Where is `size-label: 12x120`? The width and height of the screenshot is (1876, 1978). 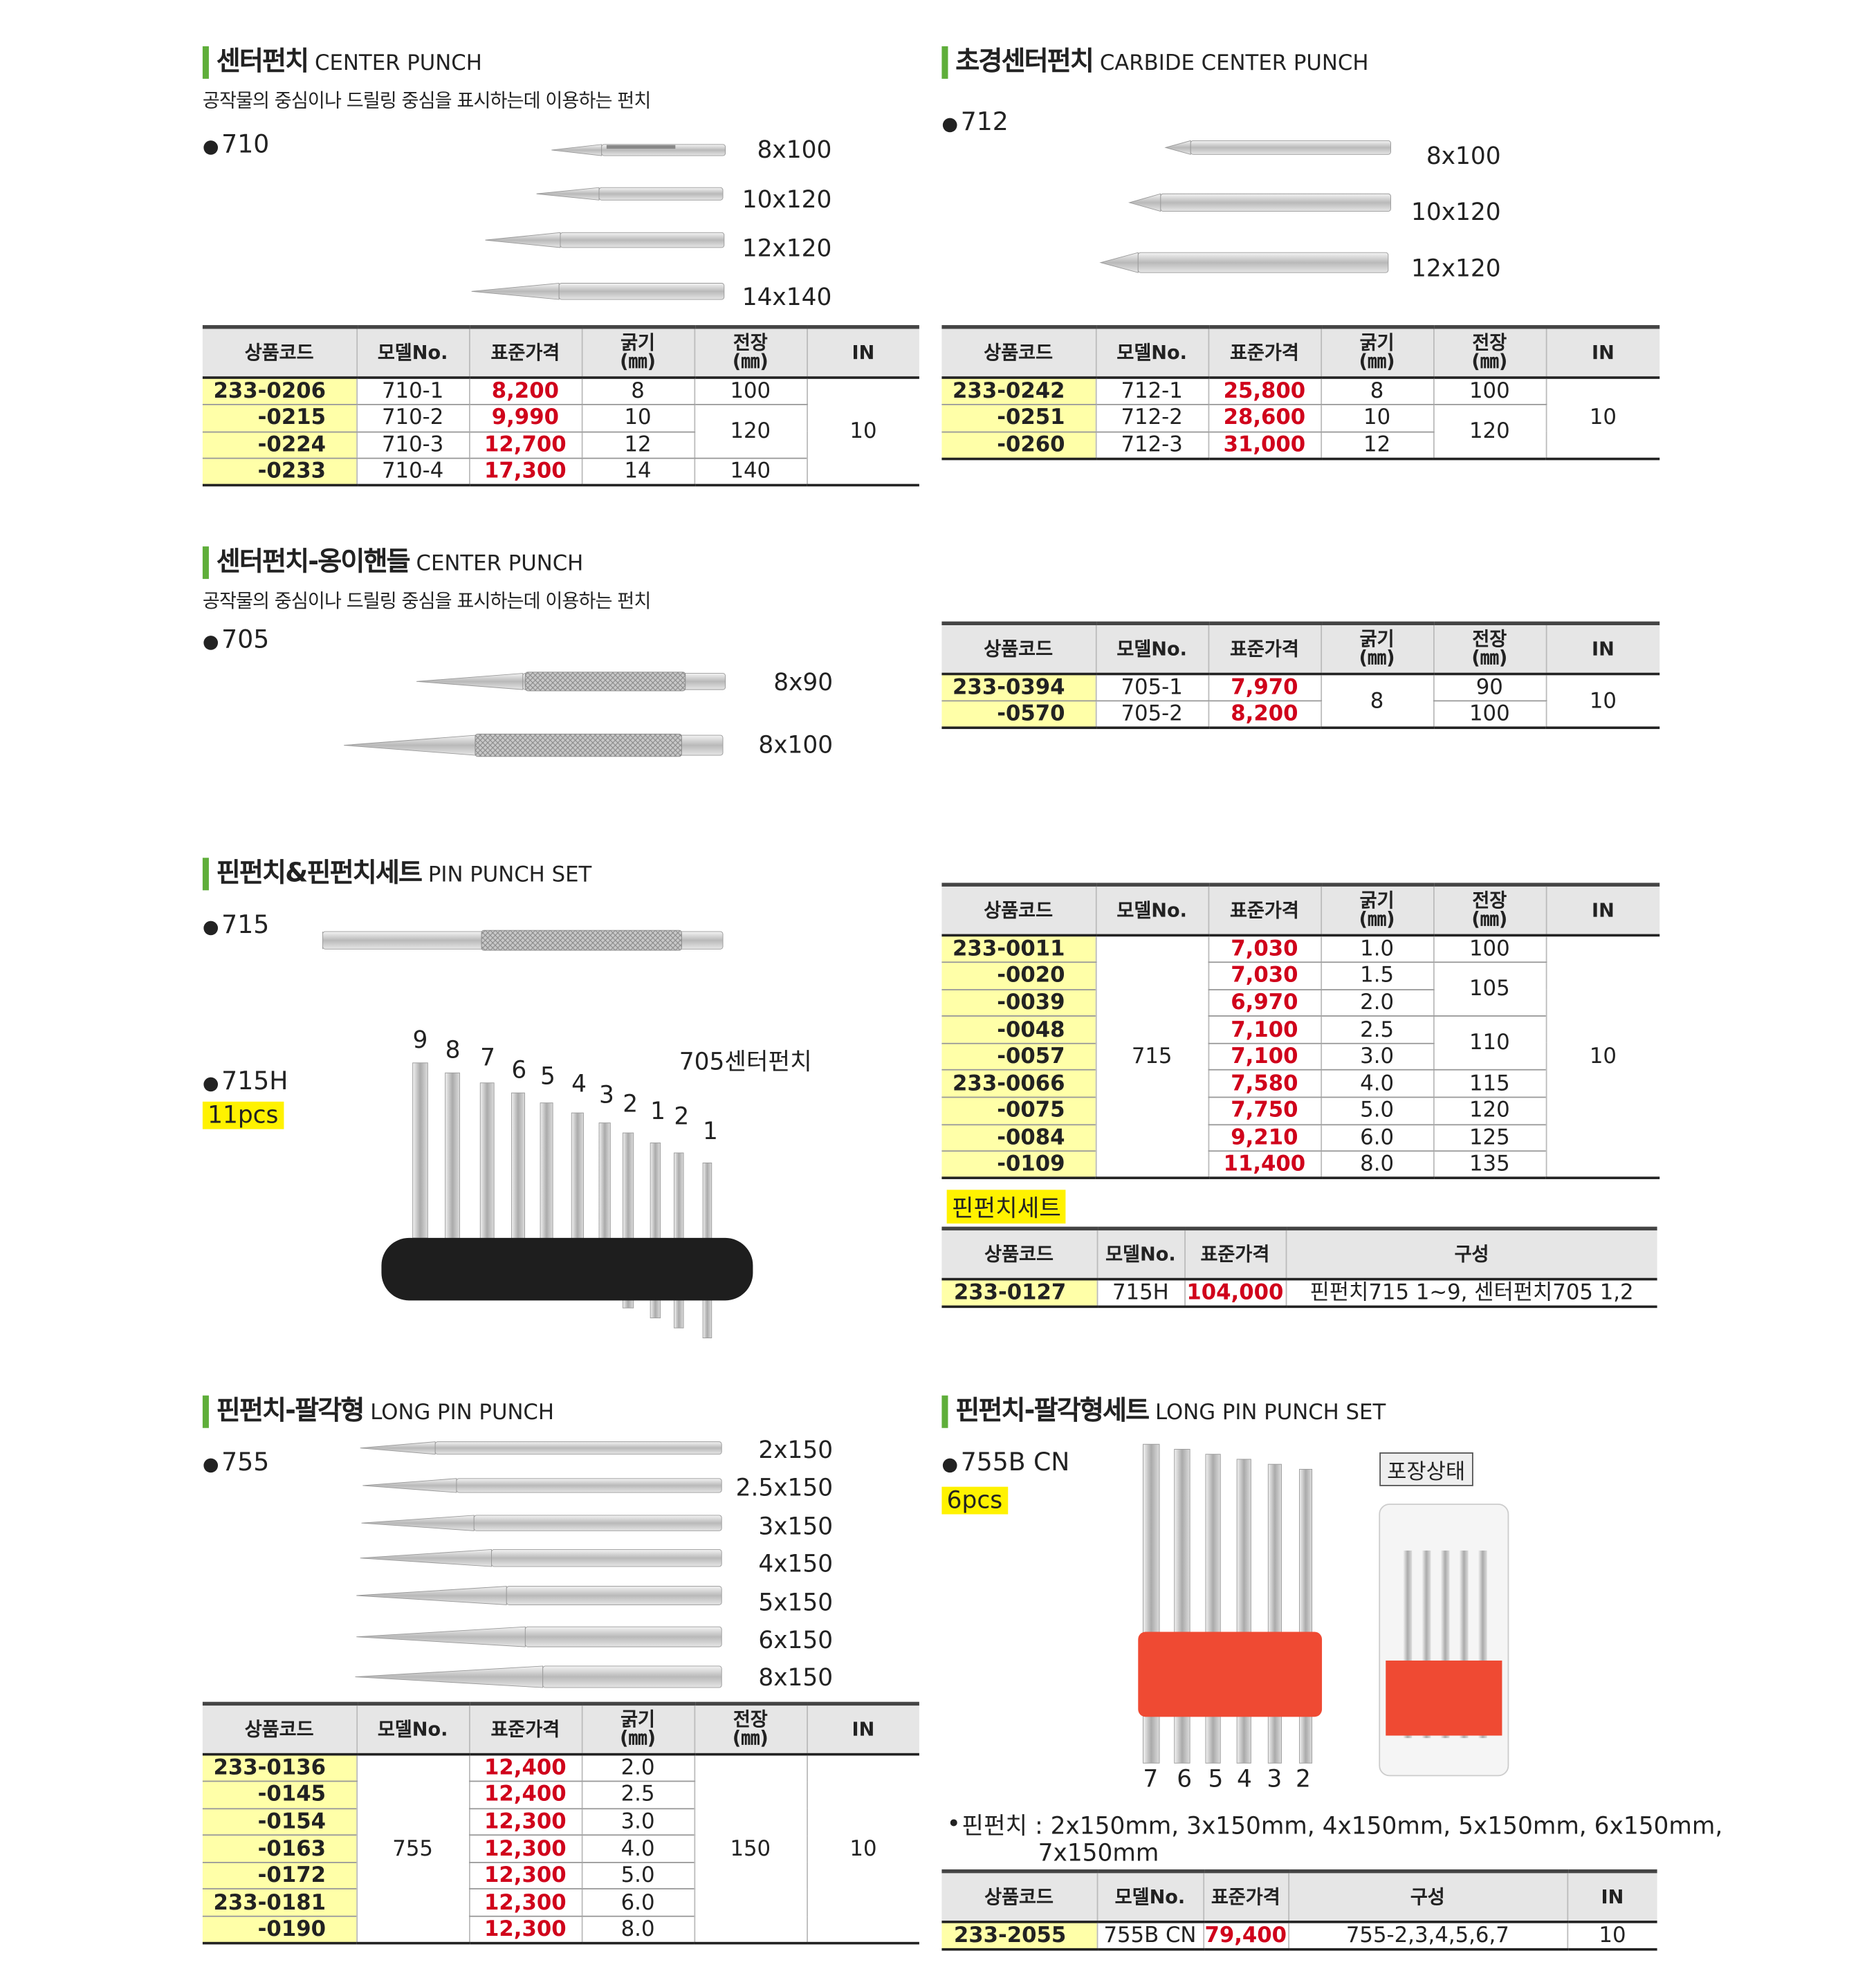
size-label: 12x120 is located at coordinates (787, 248).